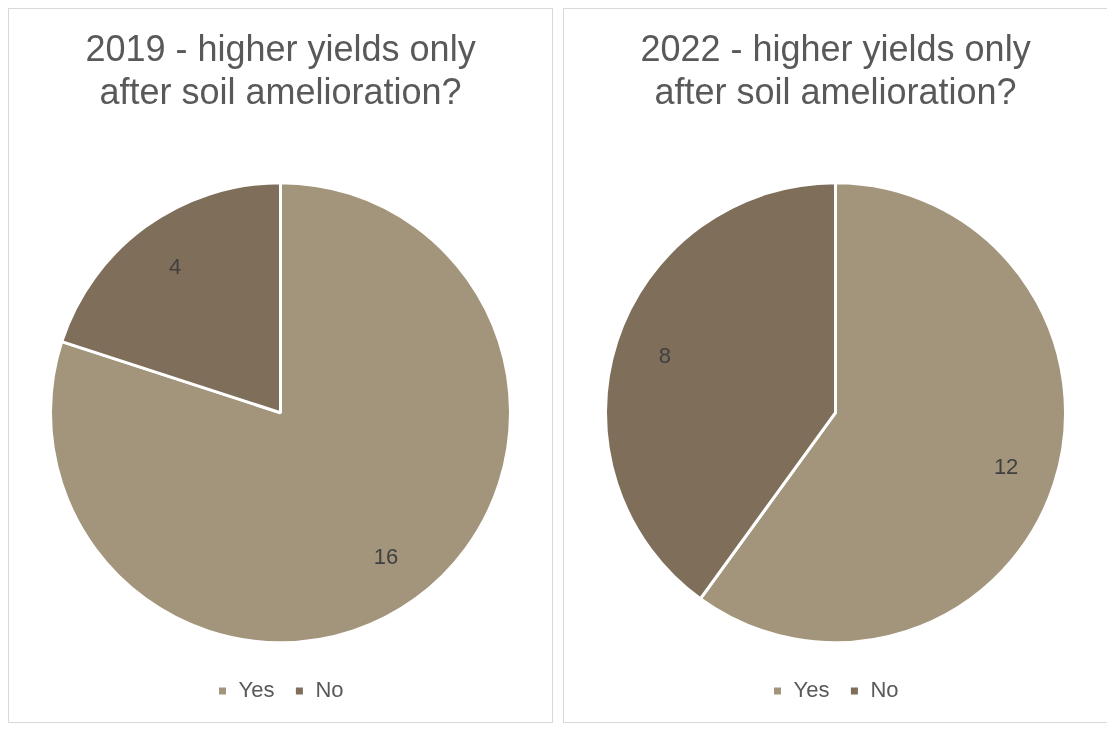  What do you see at coordinates (175, 266) in the screenshot?
I see `data-label: 4` at bounding box center [175, 266].